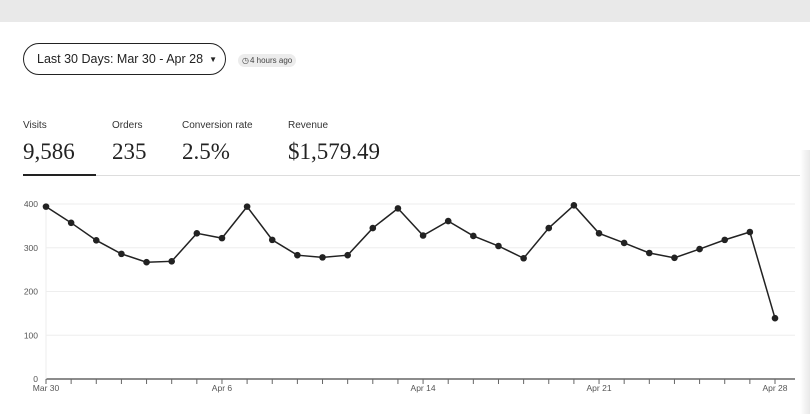 Image resolution: width=810 pixels, height=414 pixels. Describe the element at coordinates (46, 388) in the screenshot. I see `x-tick-label: Mar 30` at that location.